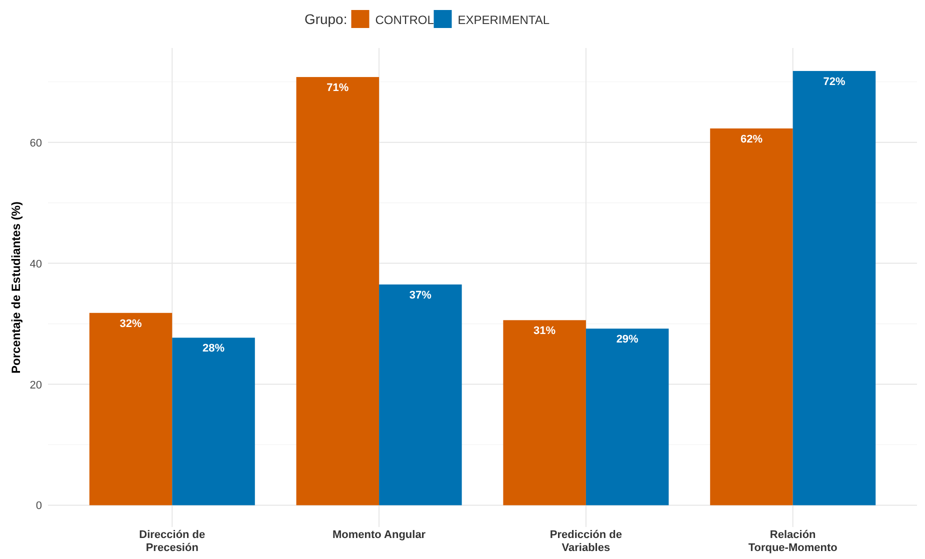 The height and width of the screenshot is (559, 925). What do you see at coordinates (16, 287) in the screenshot?
I see `y-axis-title: Porcentaje de Estudiantes (%)` at bounding box center [16, 287].